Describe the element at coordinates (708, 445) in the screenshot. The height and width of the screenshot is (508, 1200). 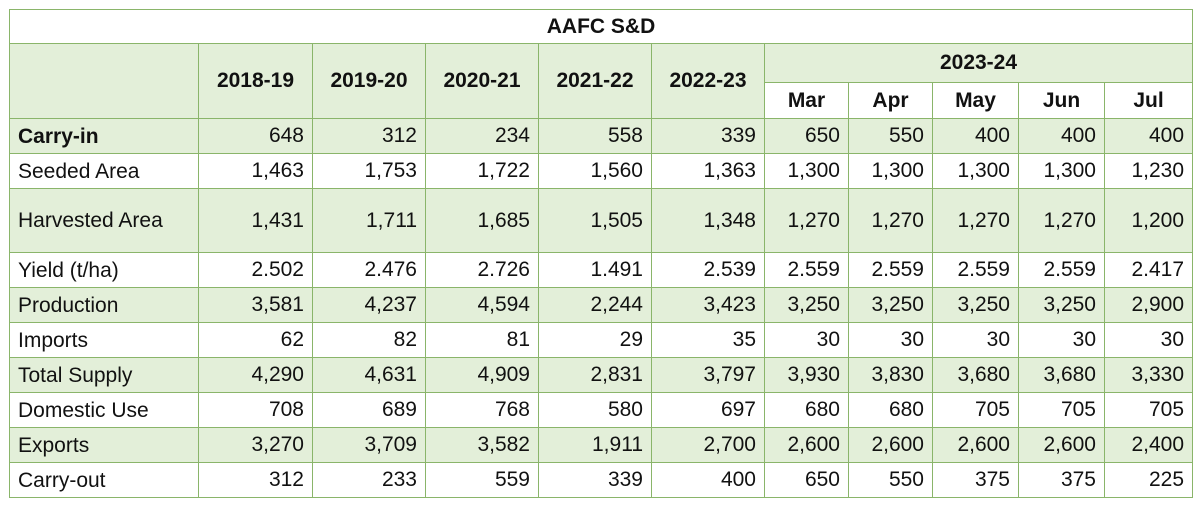
I see `table-cell: 2,700` at that location.